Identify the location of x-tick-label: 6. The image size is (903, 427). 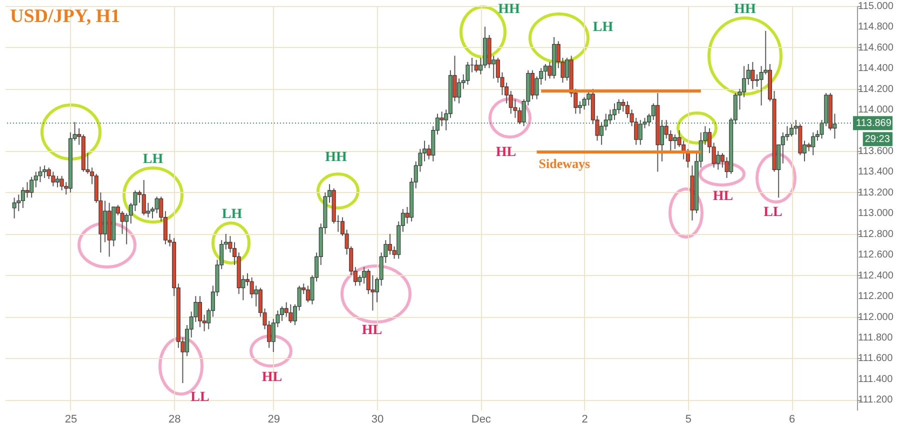
(792, 420).